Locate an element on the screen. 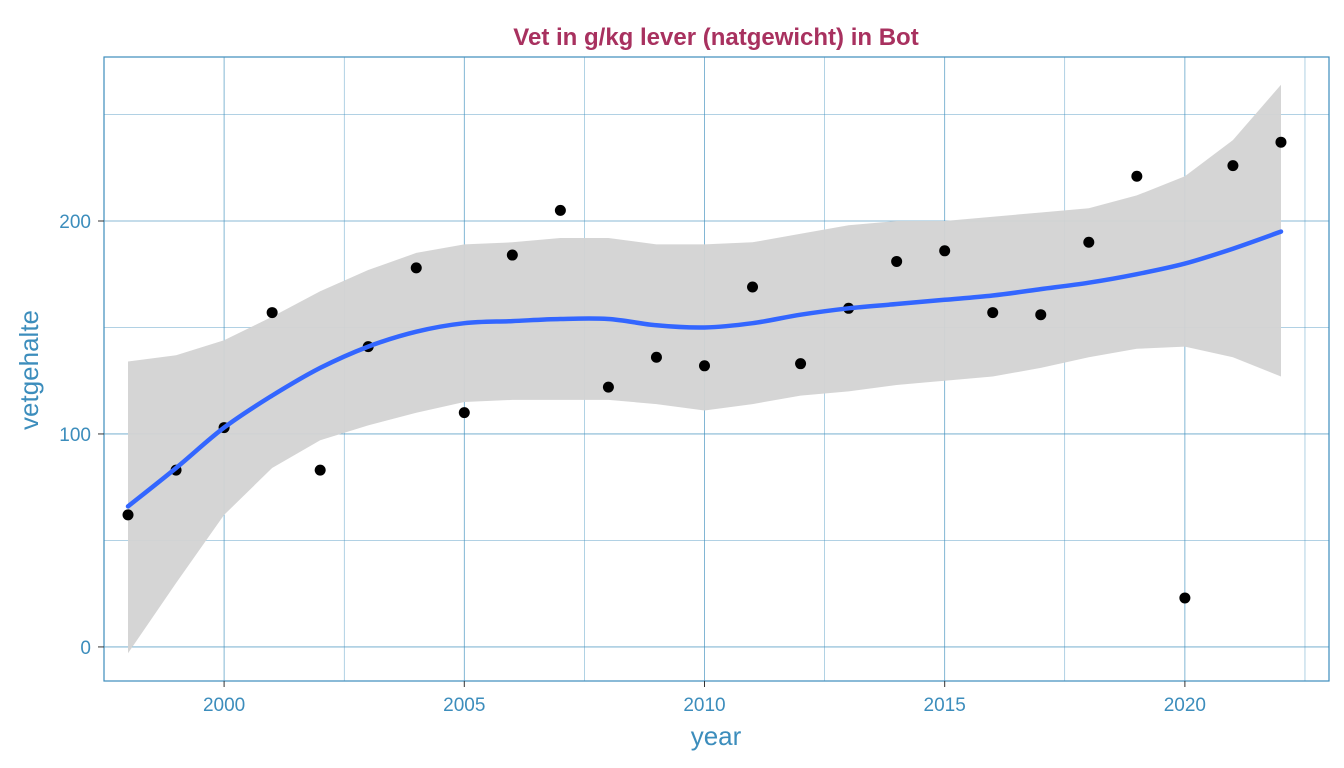 This screenshot has height=768, width=1344. y-axis-title: vetgehalte is located at coordinates (29, 370).